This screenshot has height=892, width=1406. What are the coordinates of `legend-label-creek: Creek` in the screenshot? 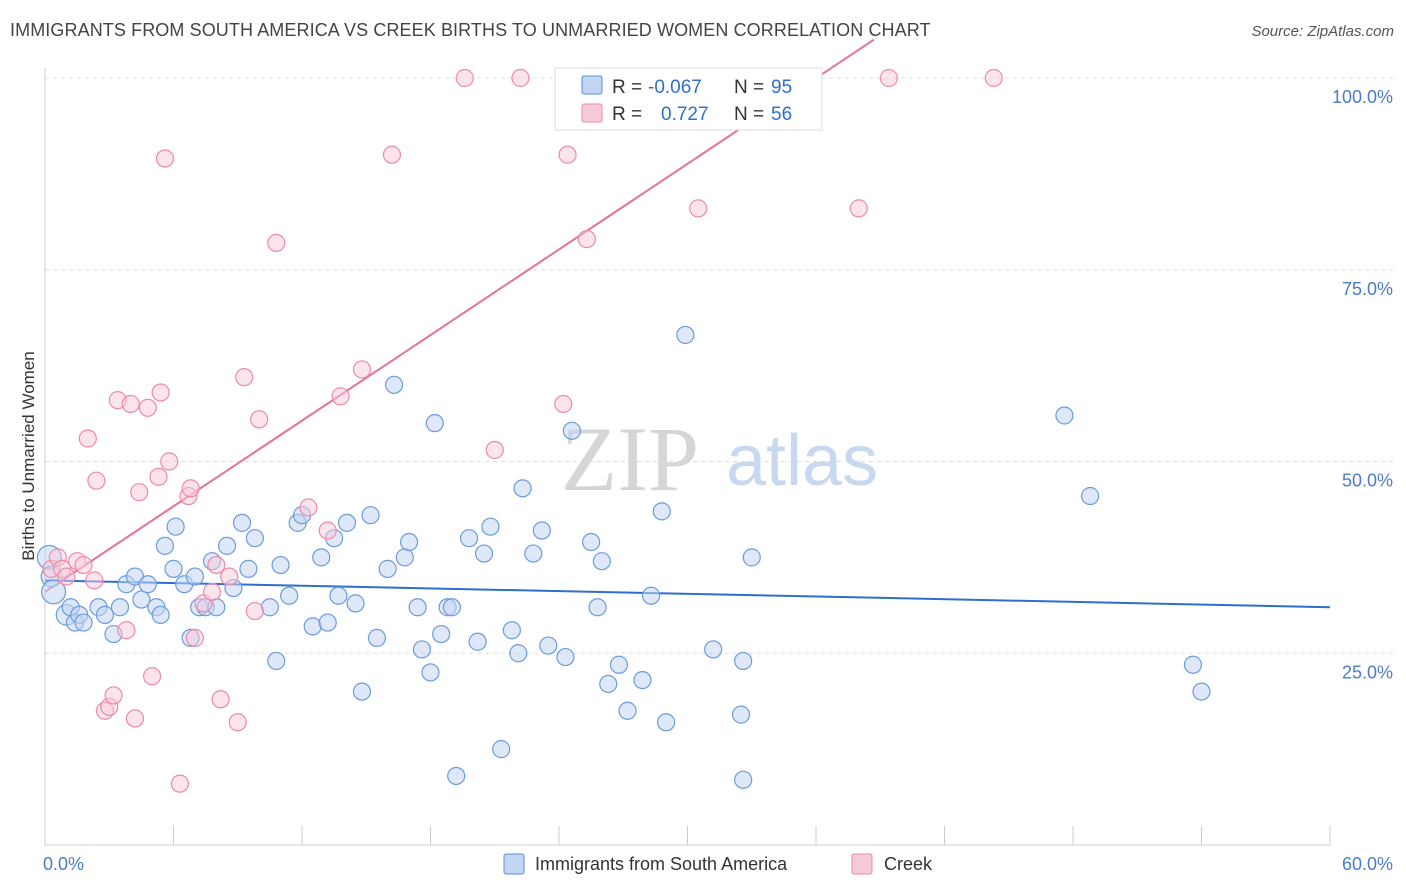 It's located at (908, 864).